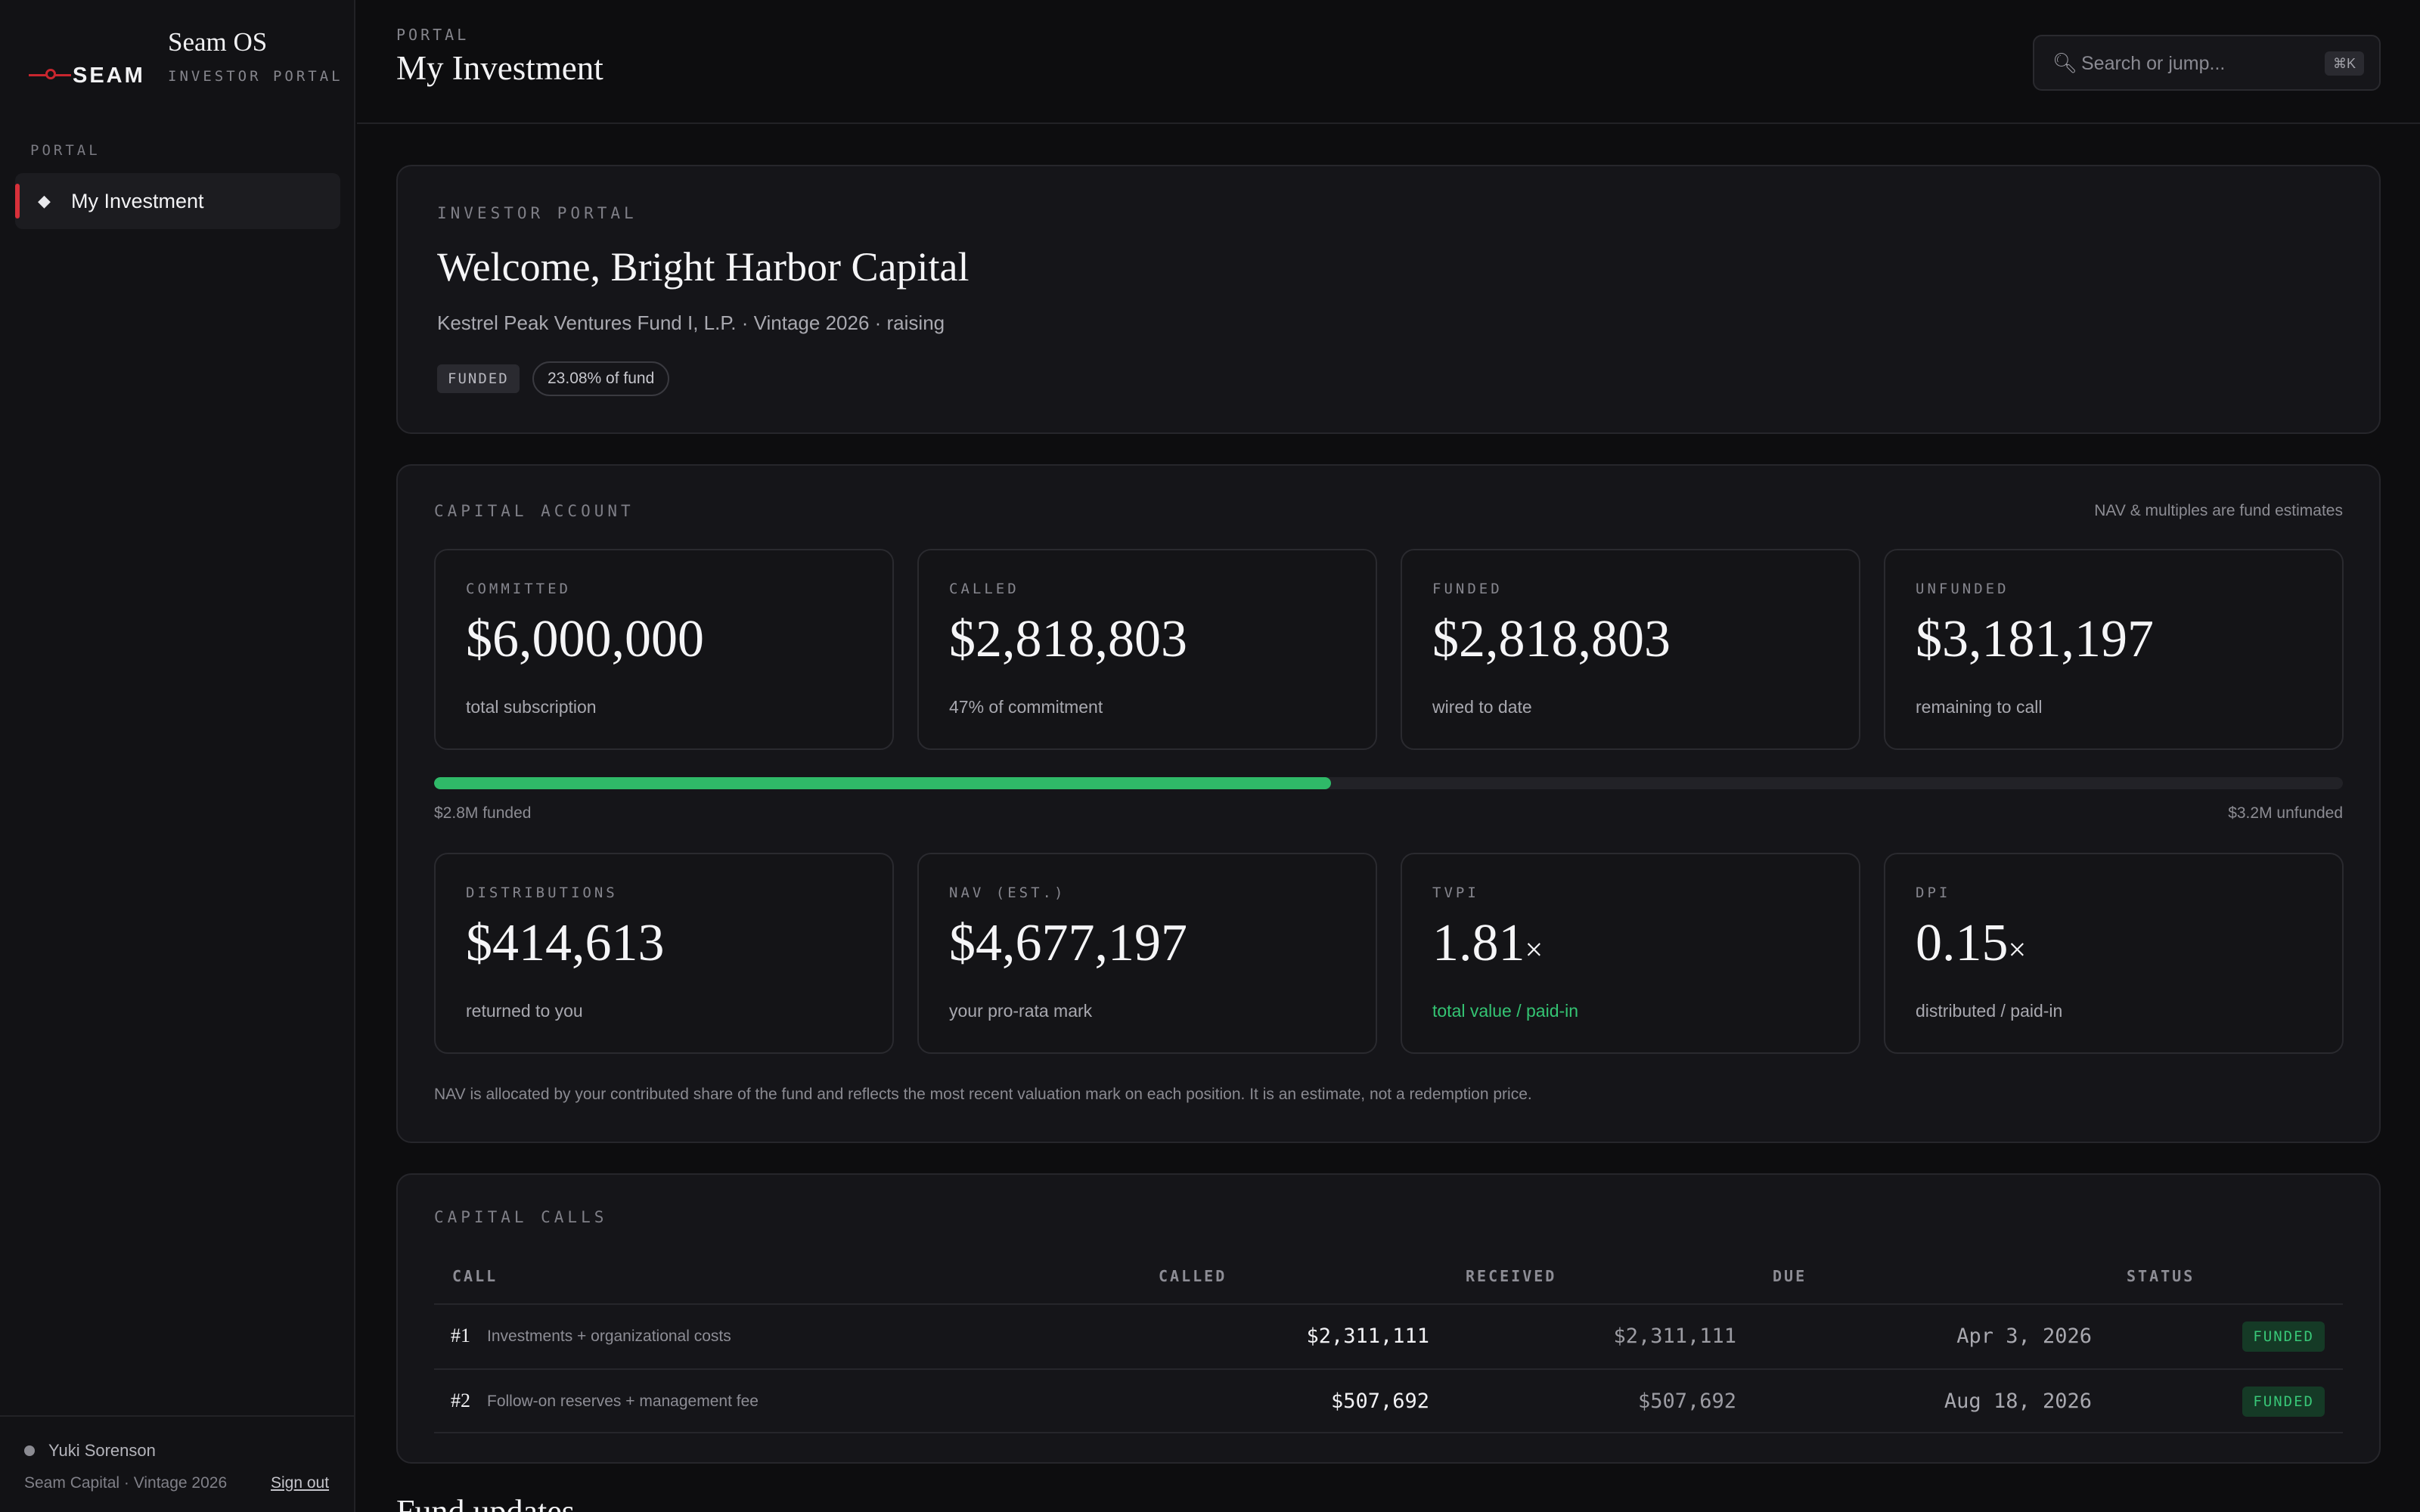  Describe the element at coordinates (1026, 707) in the screenshot. I see `metric-sub: 47% of commitment` at that location.